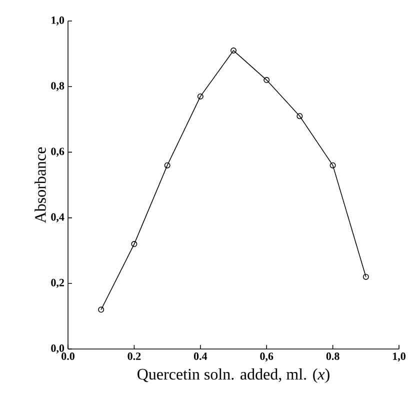 The width and height of the screenshot is (411, 407). What do you see at coordinates (201, 356) in the screenshot?
I see `x-tick-label: 0.4` at bounding box center [201, 356].